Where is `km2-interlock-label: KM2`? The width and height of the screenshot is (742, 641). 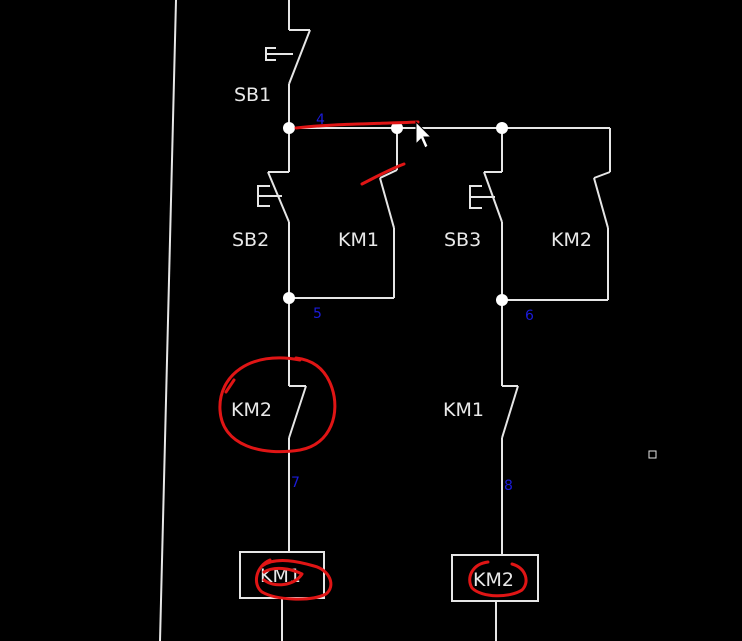
km2-interlock-label: KM2 is located at coordinates (251, 410).